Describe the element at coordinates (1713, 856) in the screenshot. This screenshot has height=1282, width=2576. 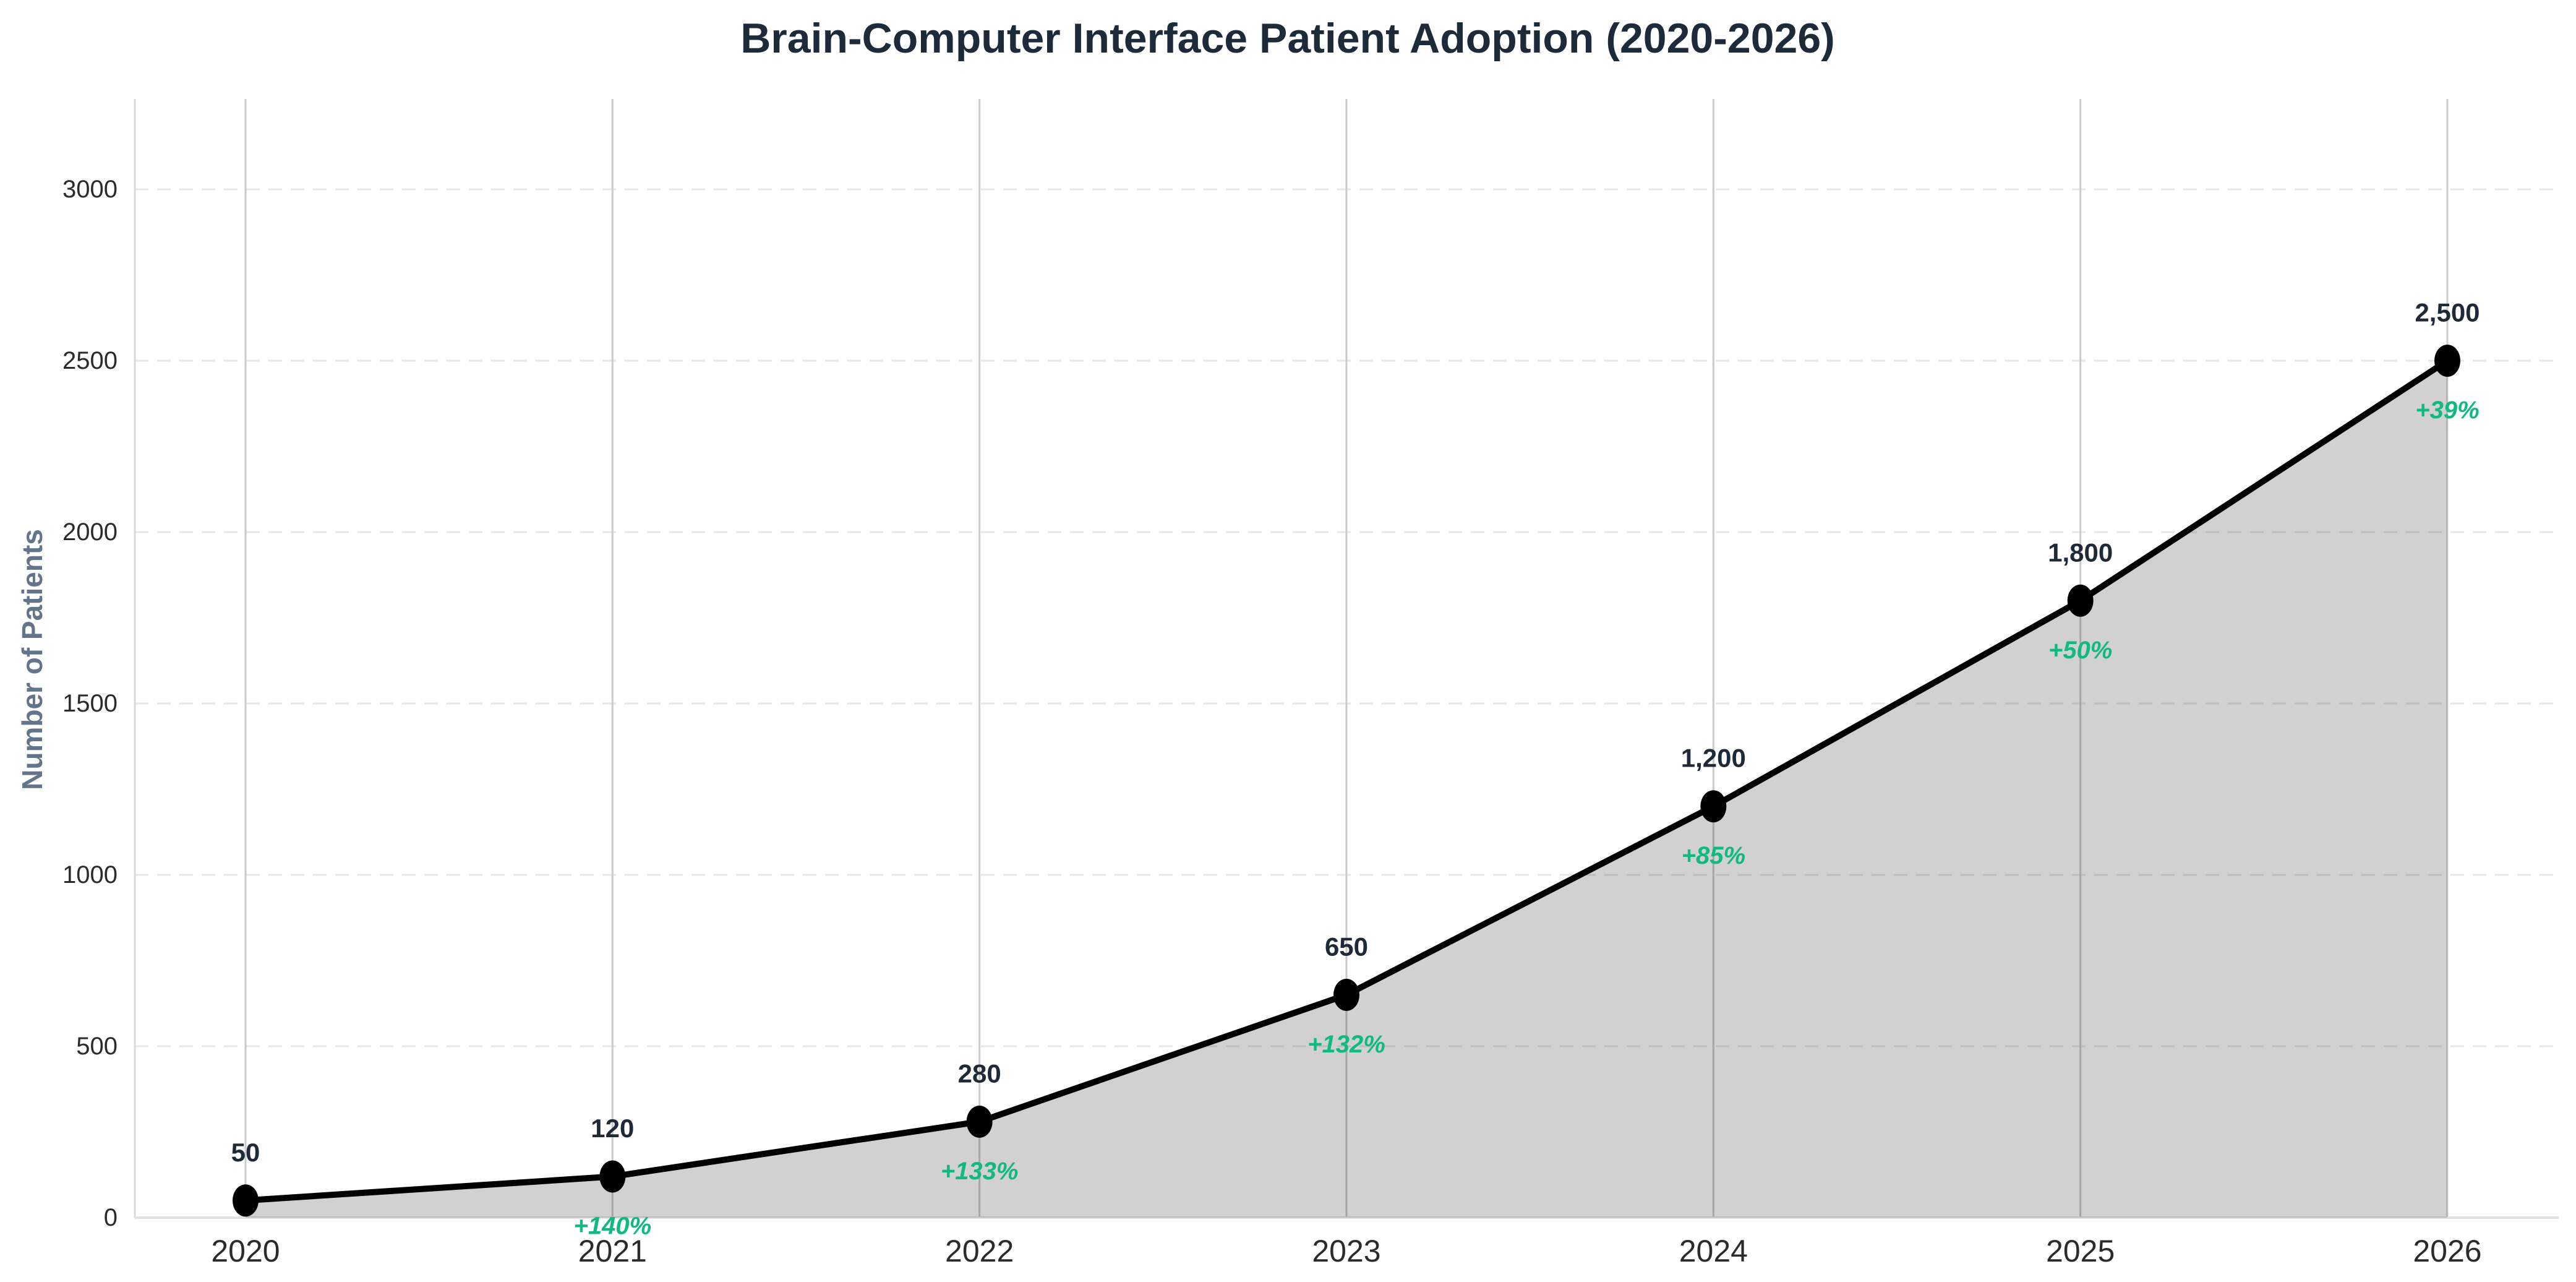
I see `growth-label-2024: +85%` at that location.